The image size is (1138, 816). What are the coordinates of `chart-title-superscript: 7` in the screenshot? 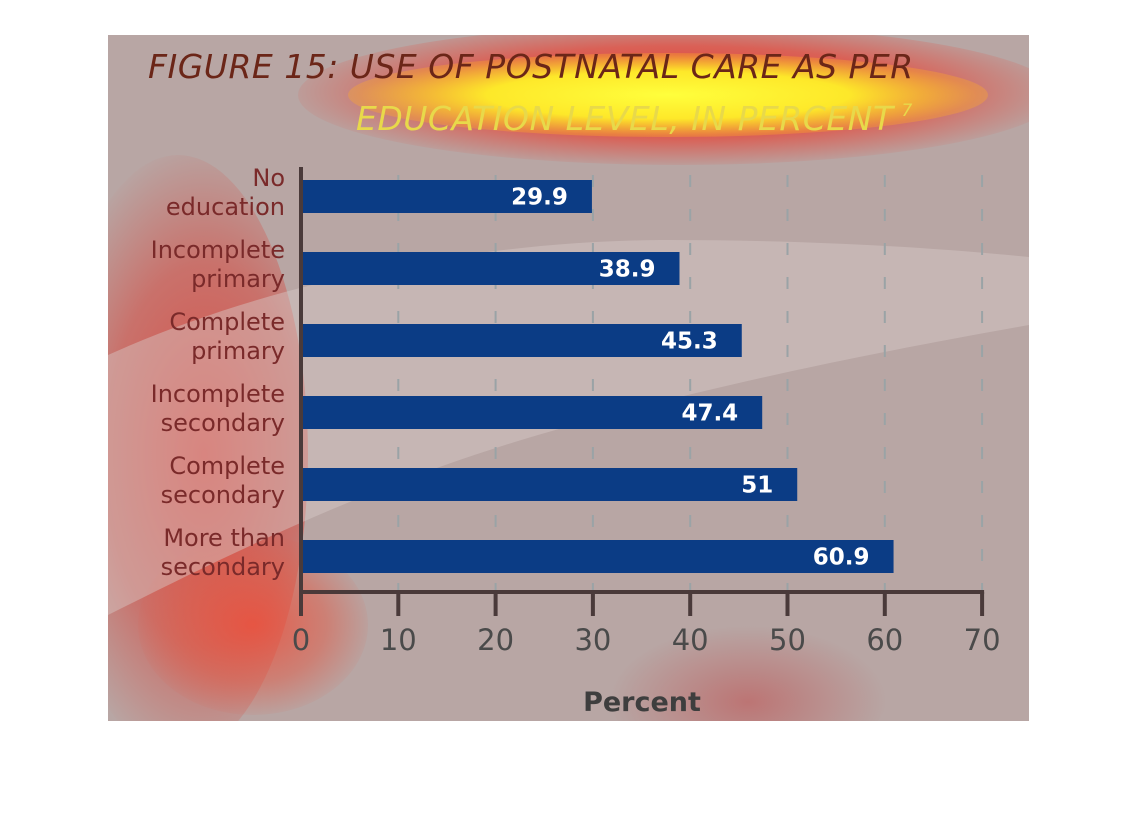 It's located at (907, 111).